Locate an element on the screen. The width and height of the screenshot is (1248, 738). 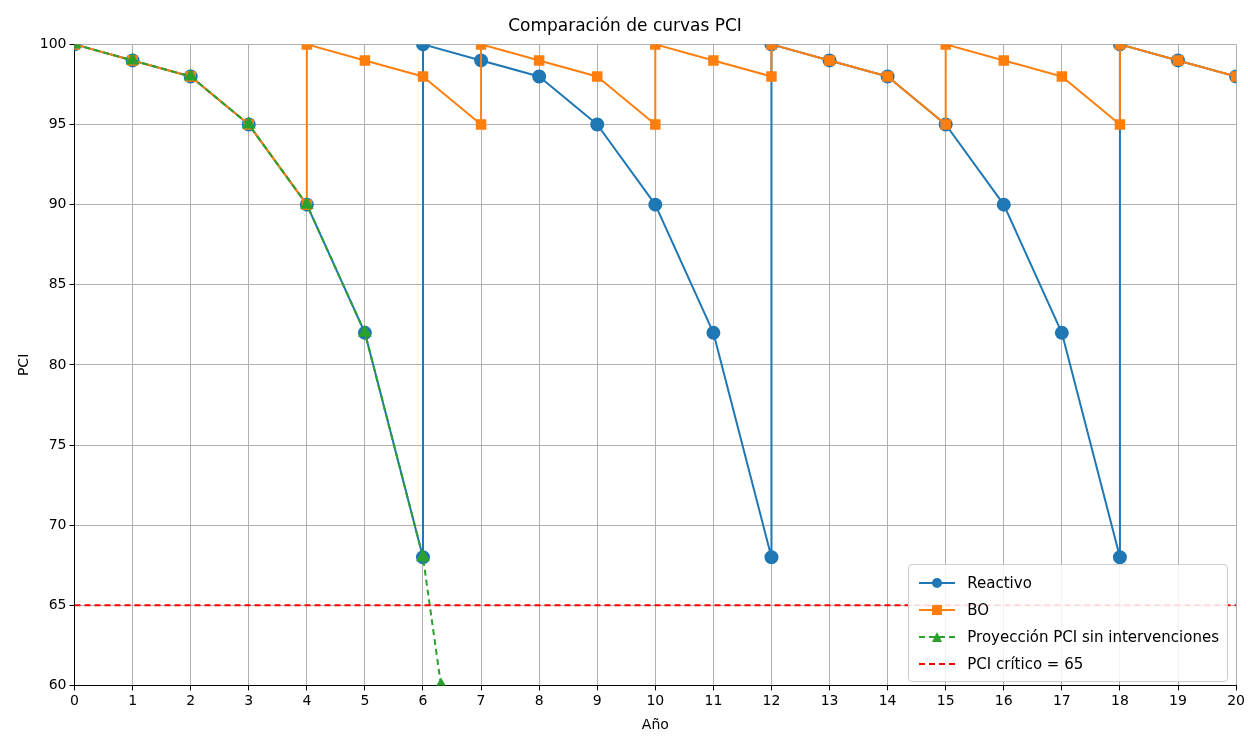
x-tick-label: 0 is located at coordinates (74, 700).